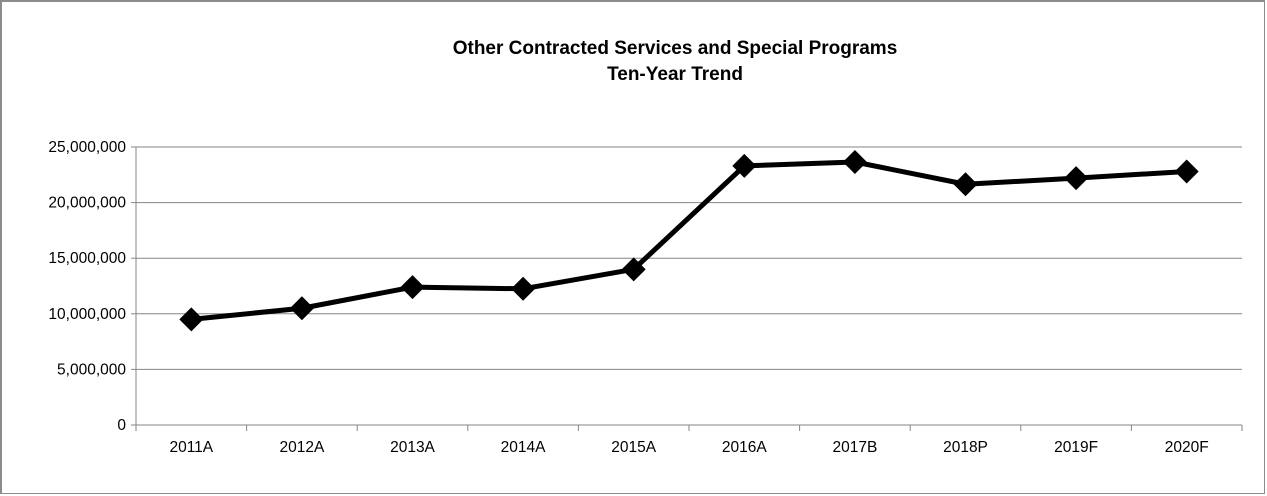 The height and width of the screenshot is (496, 1267). Describe the element at coordinates (854, 447) in the screenshot. I see `x-tick-label: 2017B` at that location.